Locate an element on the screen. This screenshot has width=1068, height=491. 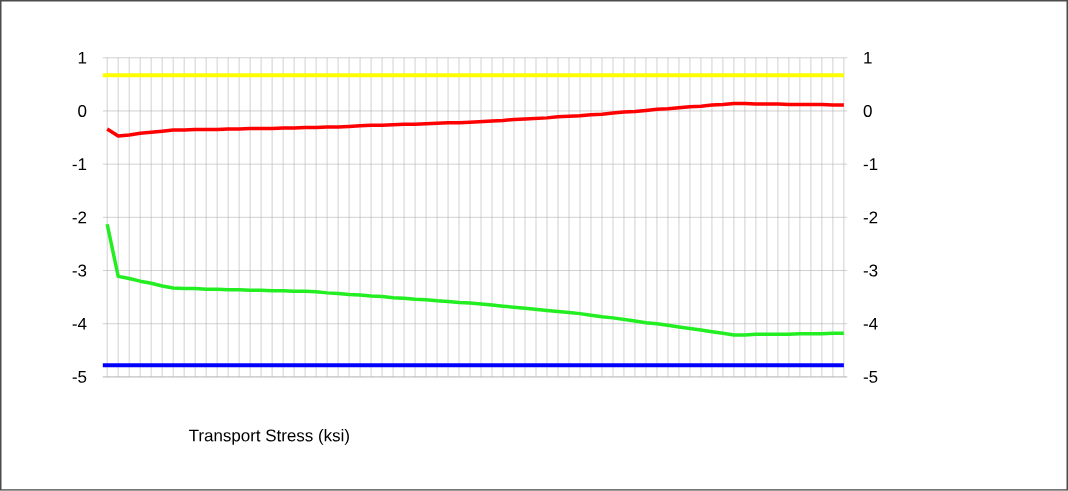
y2-tick-label: -5 is located at coordinates (870, 377).